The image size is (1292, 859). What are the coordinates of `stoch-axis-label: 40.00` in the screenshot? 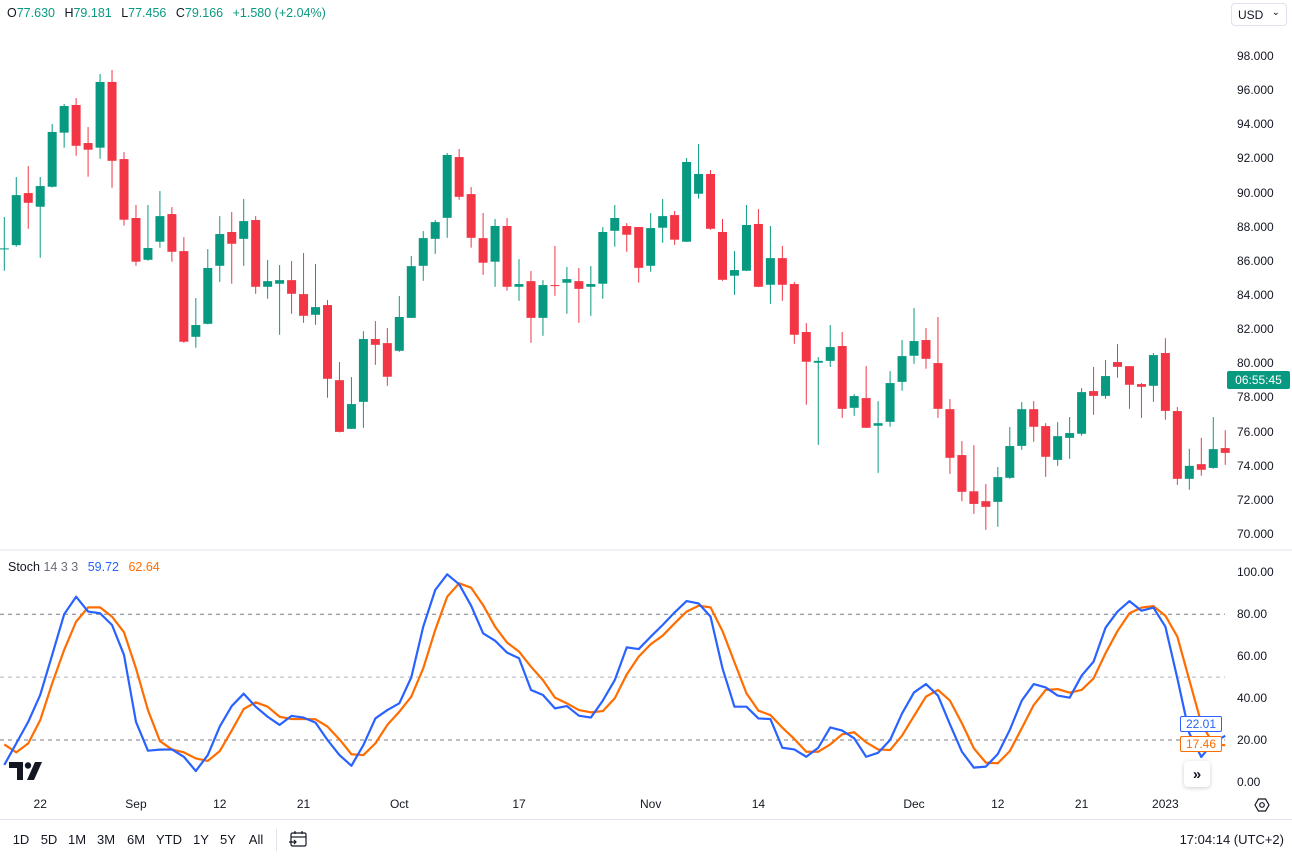 It's located at (1252, 698).